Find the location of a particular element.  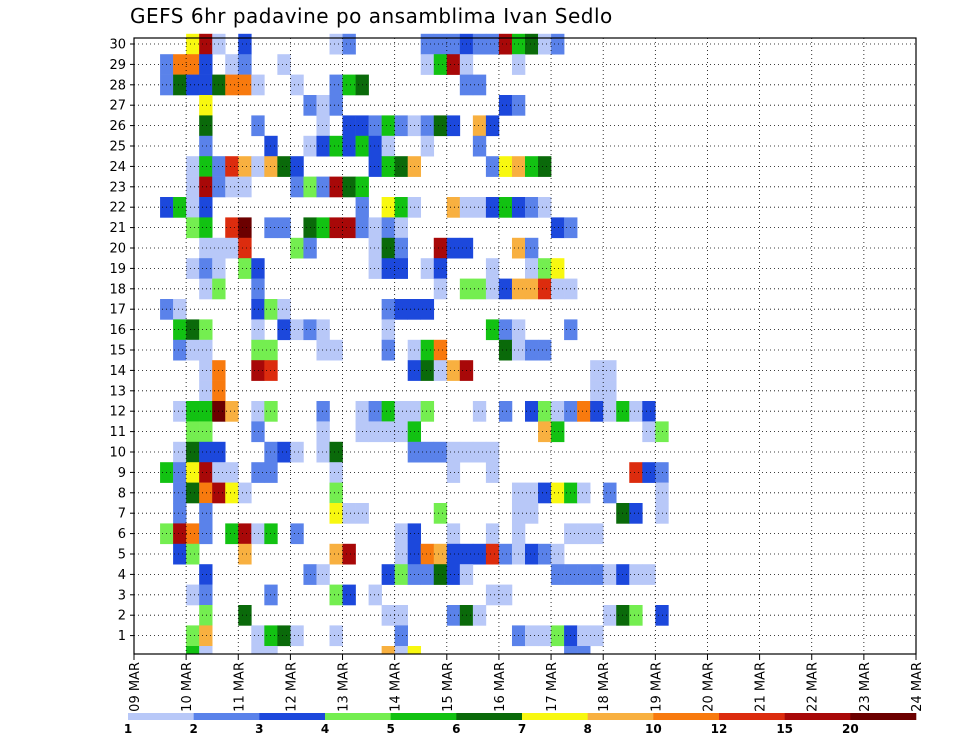

y-tick-label: 6 is located at coordinates (122, 534).